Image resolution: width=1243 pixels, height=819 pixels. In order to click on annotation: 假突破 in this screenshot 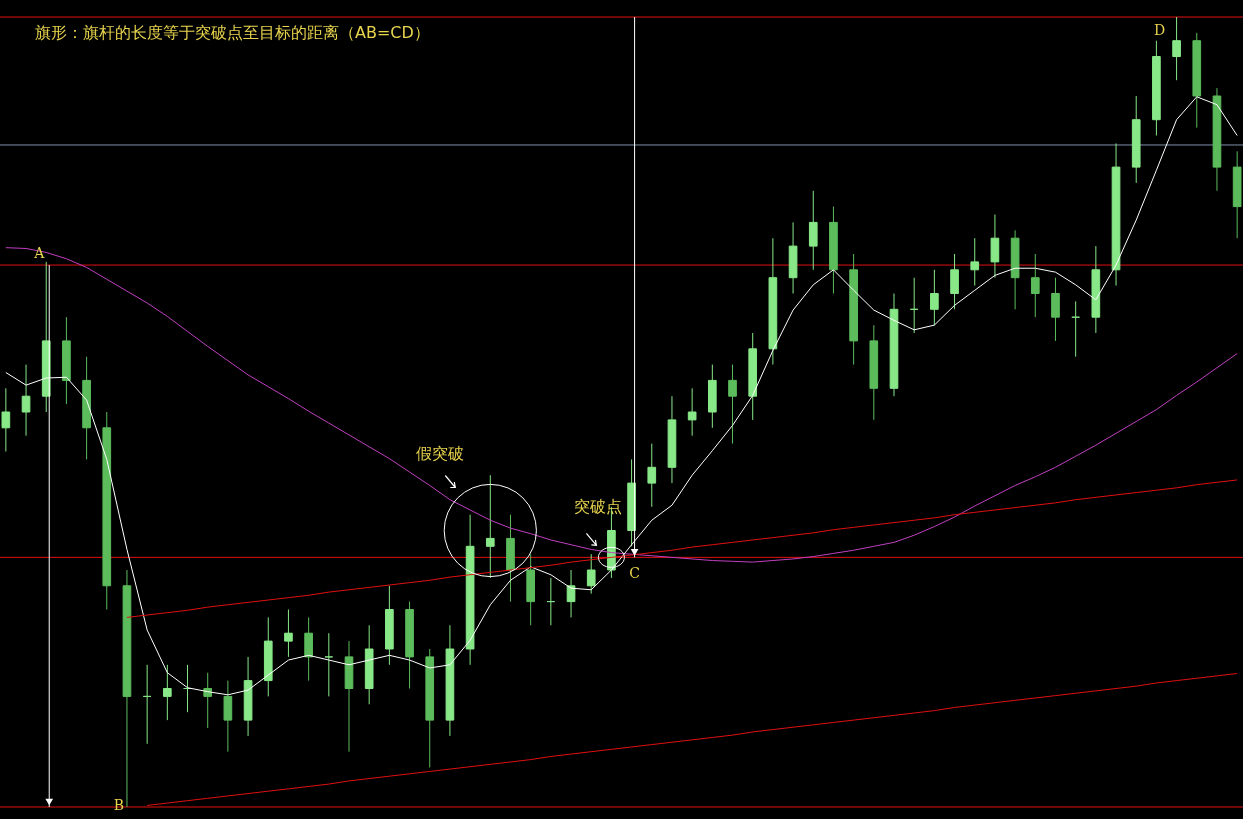, I will do `click(440, 453)`.